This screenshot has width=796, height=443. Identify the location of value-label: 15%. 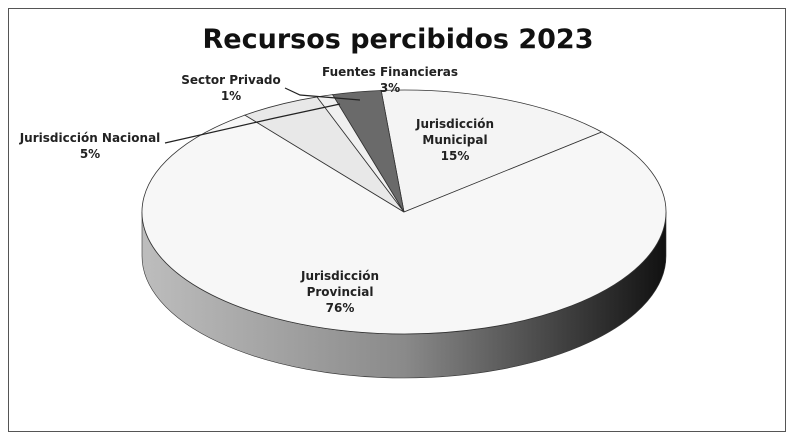
(455, 156).